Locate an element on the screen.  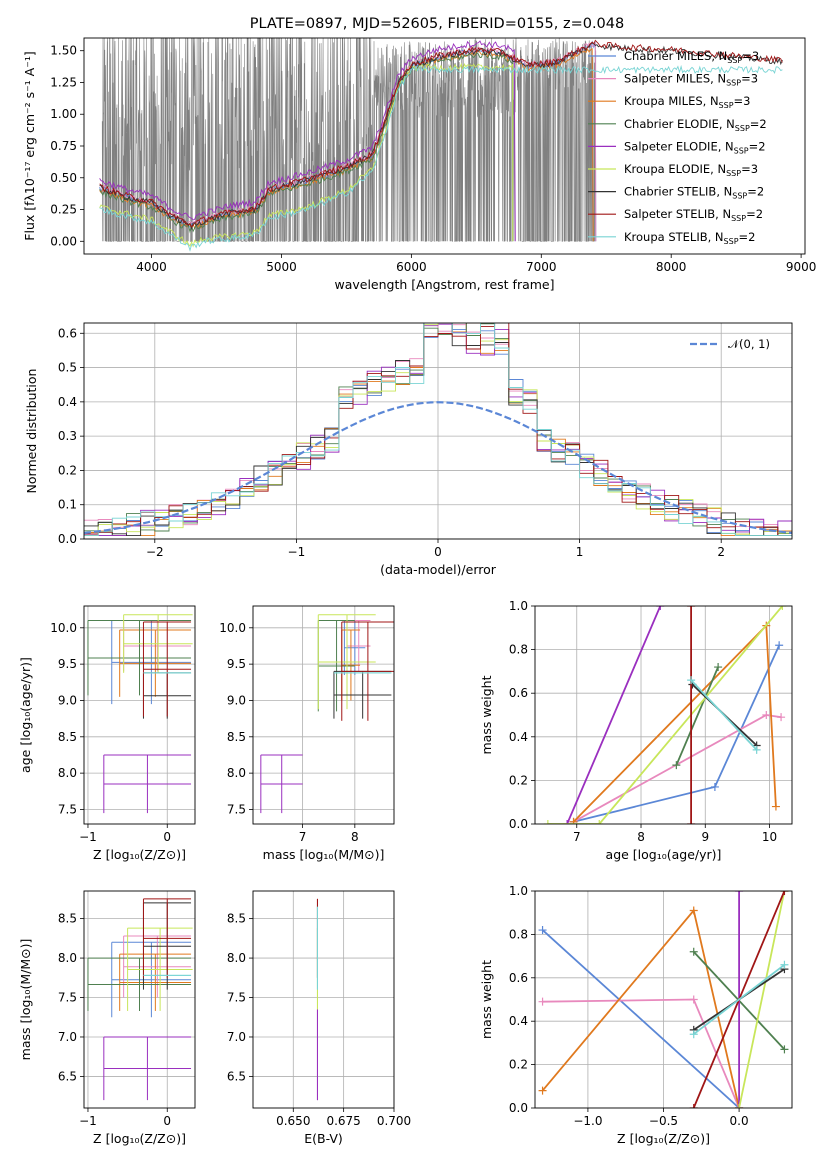
y-tick-label: 9.5 is located at coordinates (67, 664).